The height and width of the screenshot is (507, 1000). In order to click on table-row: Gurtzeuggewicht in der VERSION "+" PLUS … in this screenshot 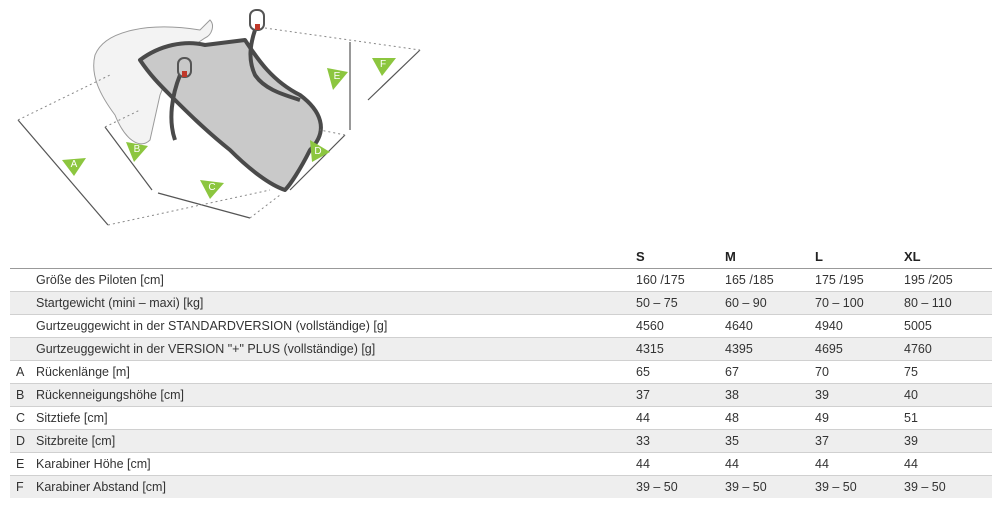, I will do `click(501, 349)`.